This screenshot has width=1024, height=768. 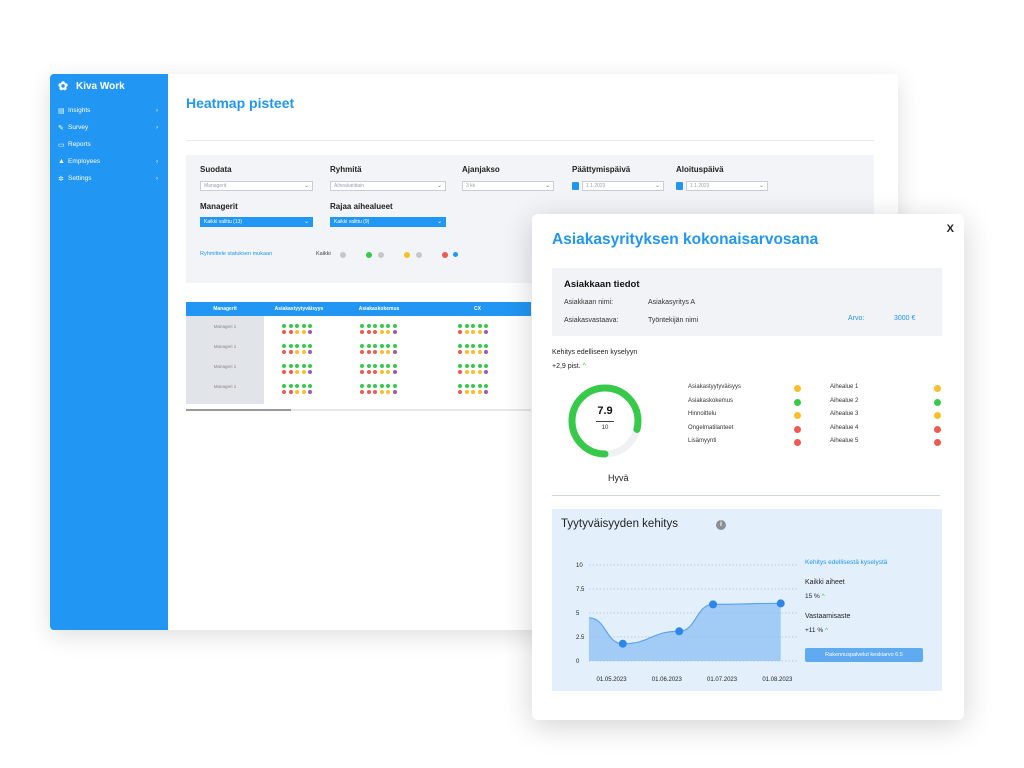 What do you see at coordinates (711, 427) in the screenshot?
I see `metric-label: Ongelmatilanteet` at bounding box center [711, 427].